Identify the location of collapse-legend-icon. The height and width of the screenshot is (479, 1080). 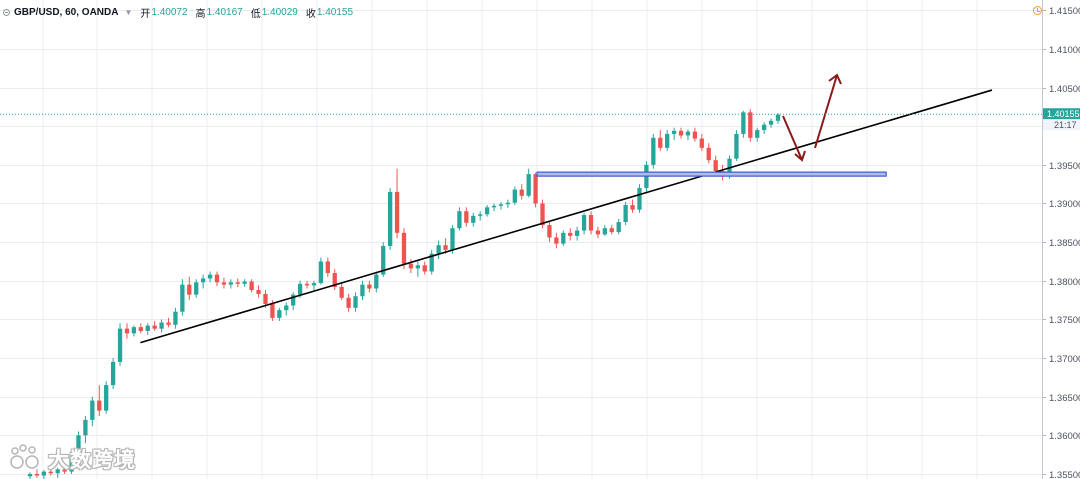
(6, 12).